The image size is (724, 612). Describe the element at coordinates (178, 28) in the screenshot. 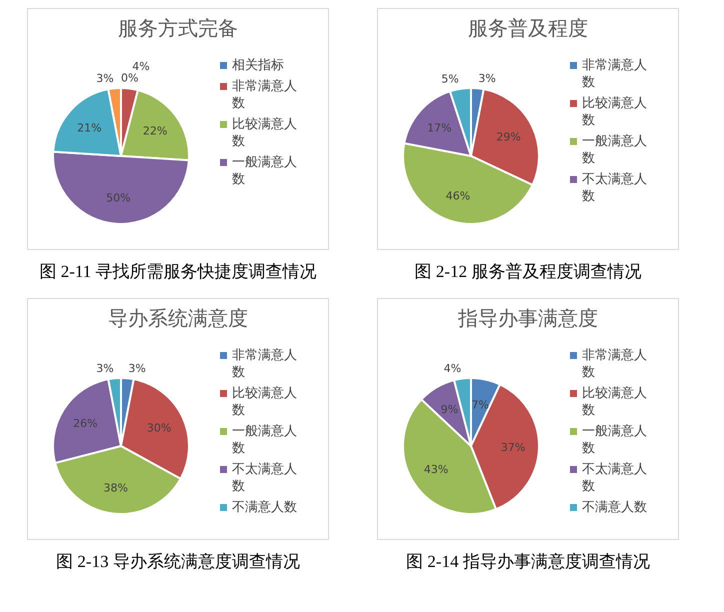

I see `chart-title: 服务方式完备` at that location.